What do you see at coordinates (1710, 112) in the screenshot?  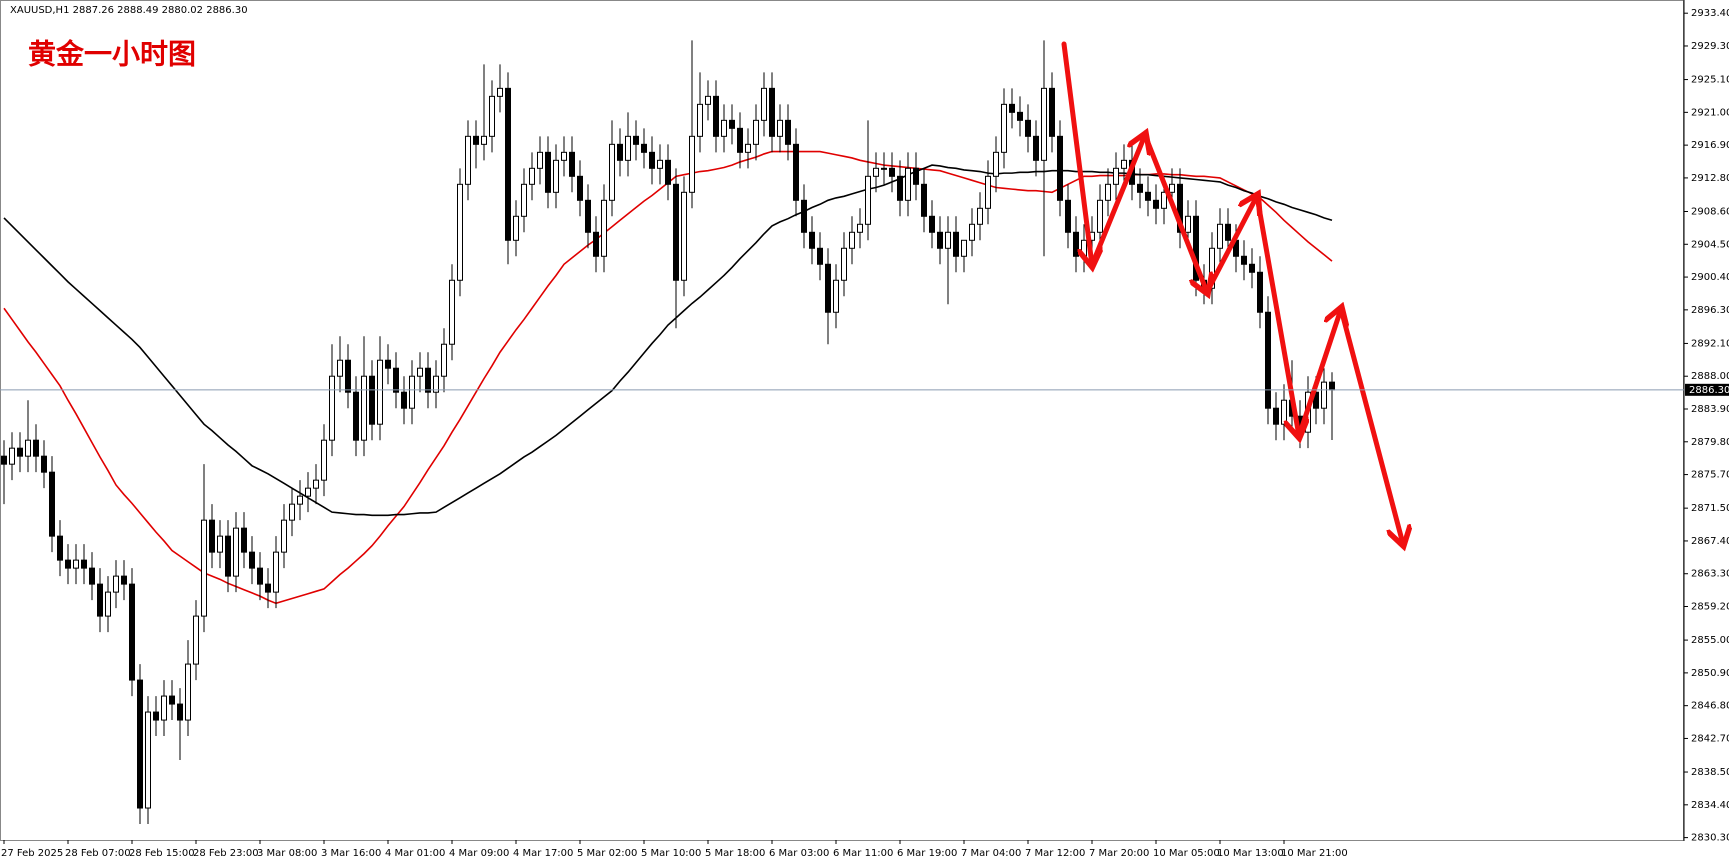 I see `y-tick-label: 2921.00` at bounding box center [1710, 112].